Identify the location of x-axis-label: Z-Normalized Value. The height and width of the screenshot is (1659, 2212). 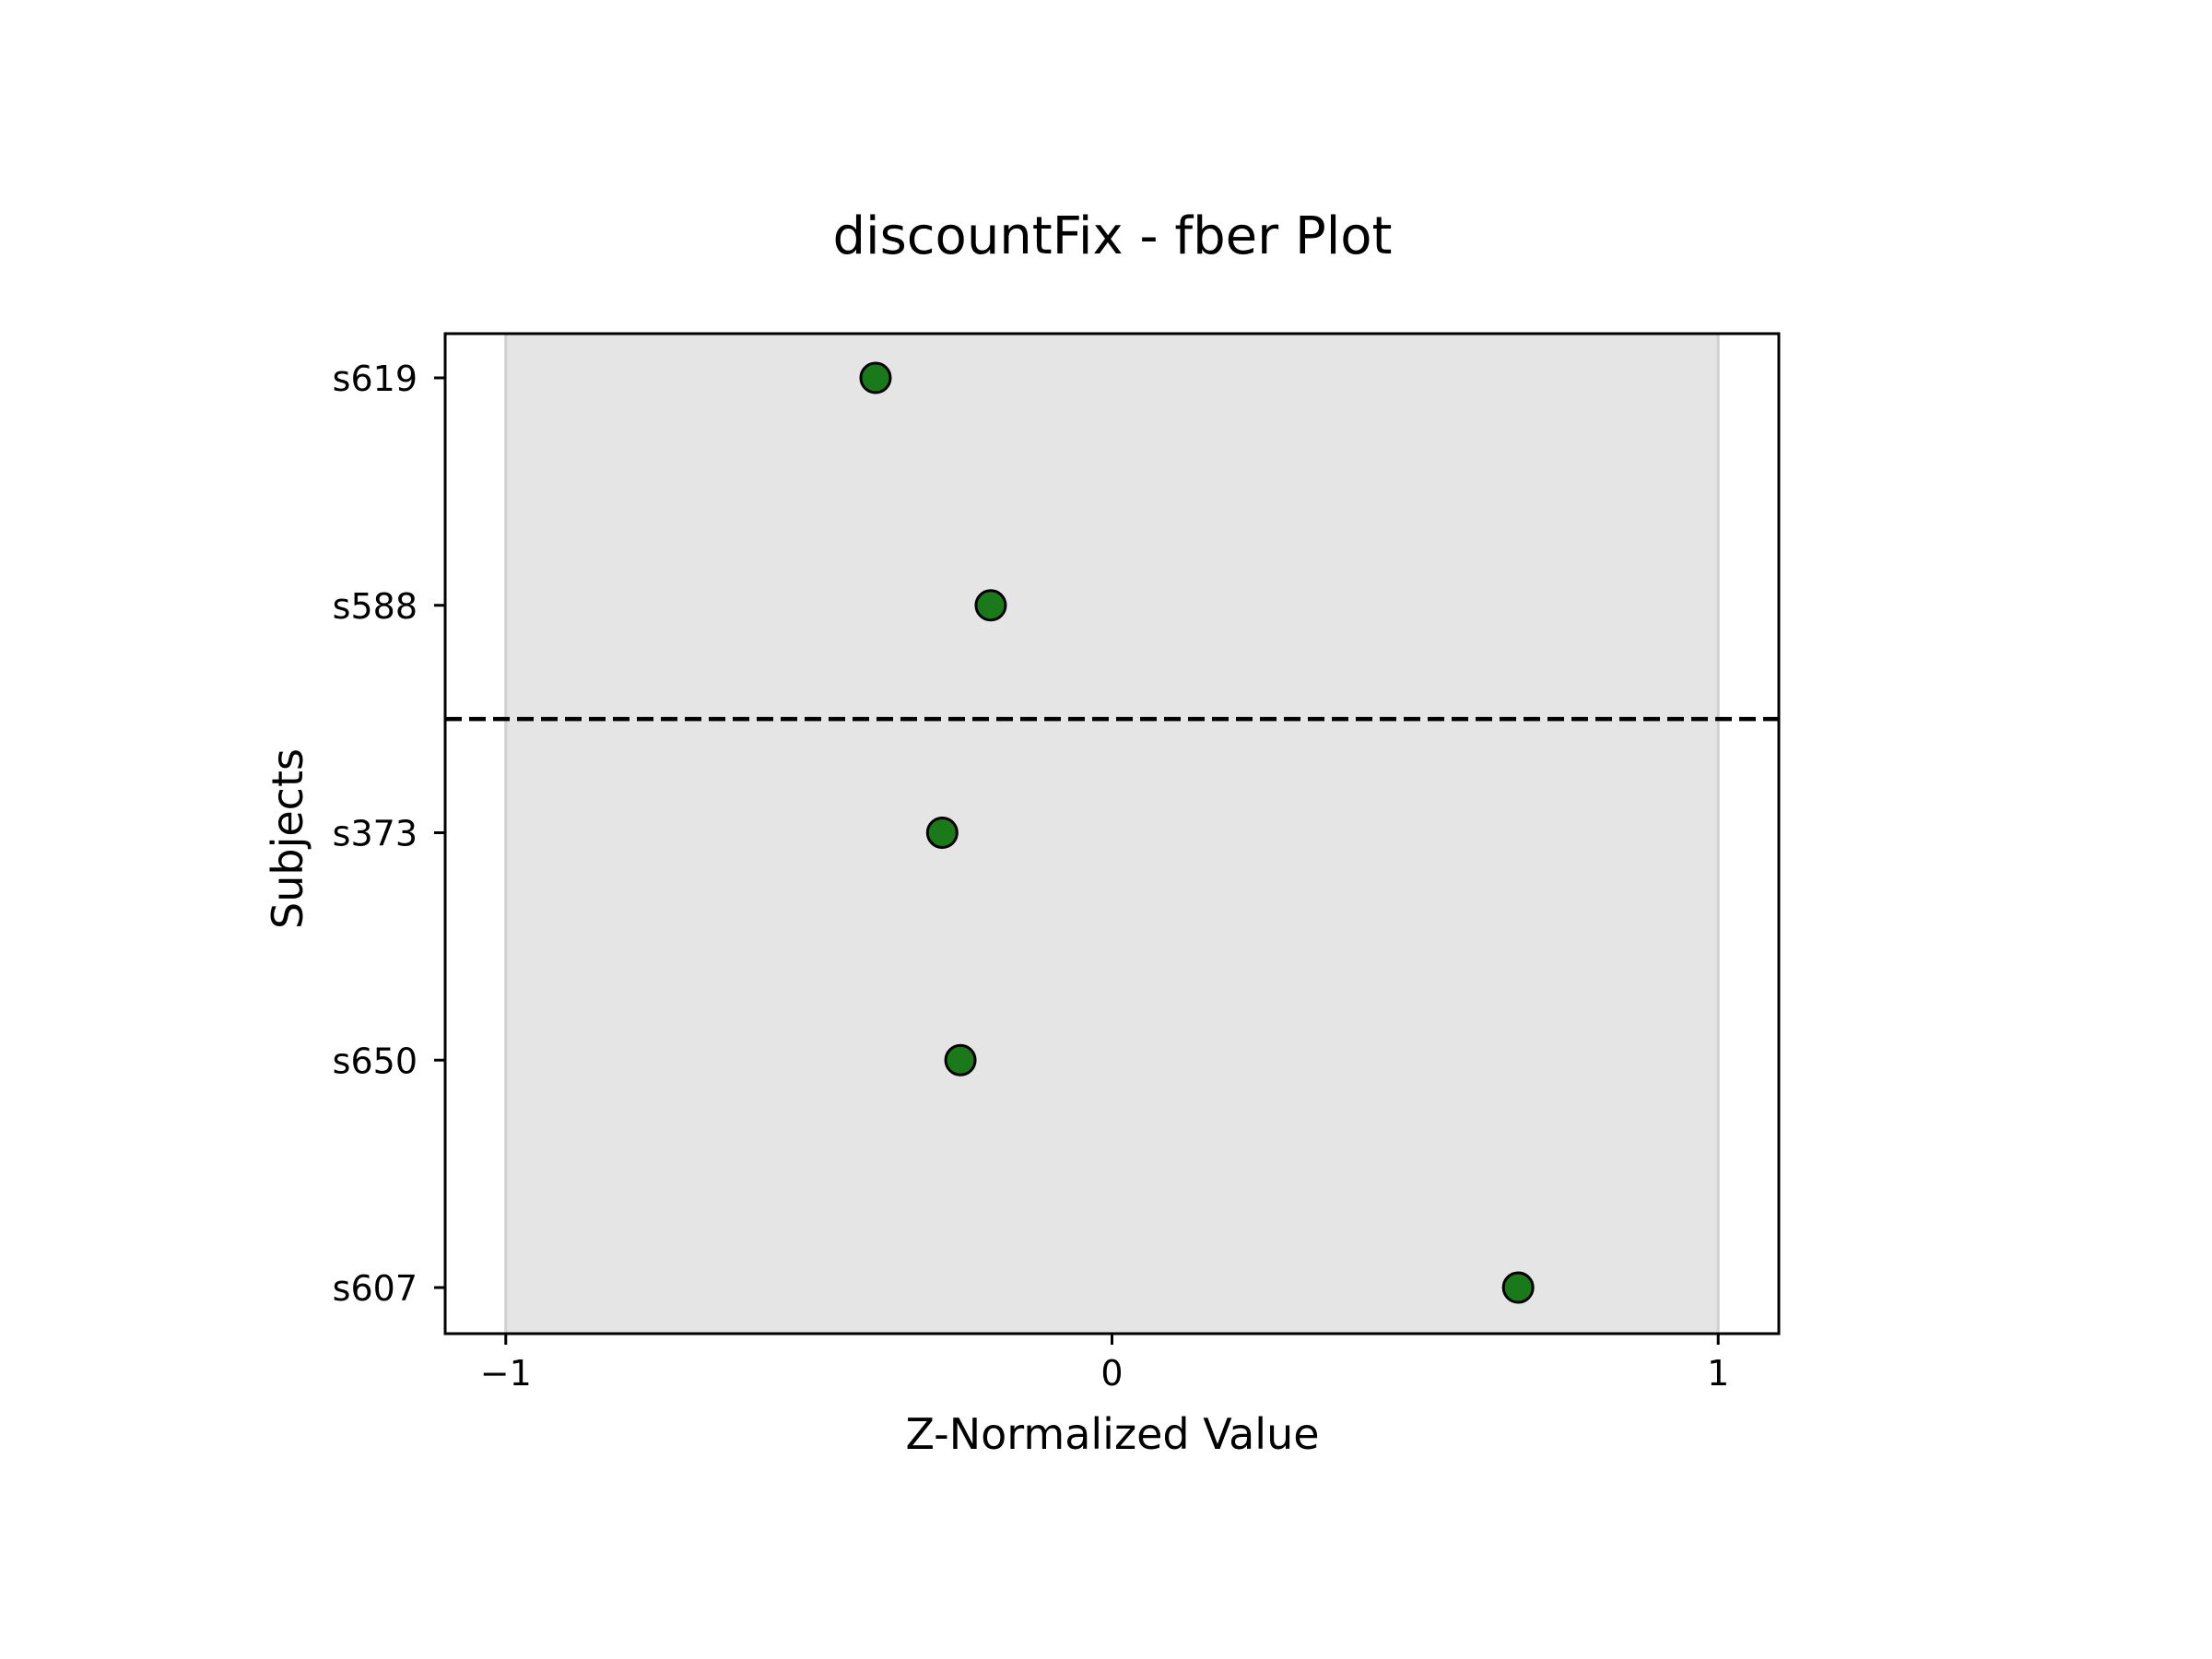
(1112, 1434).